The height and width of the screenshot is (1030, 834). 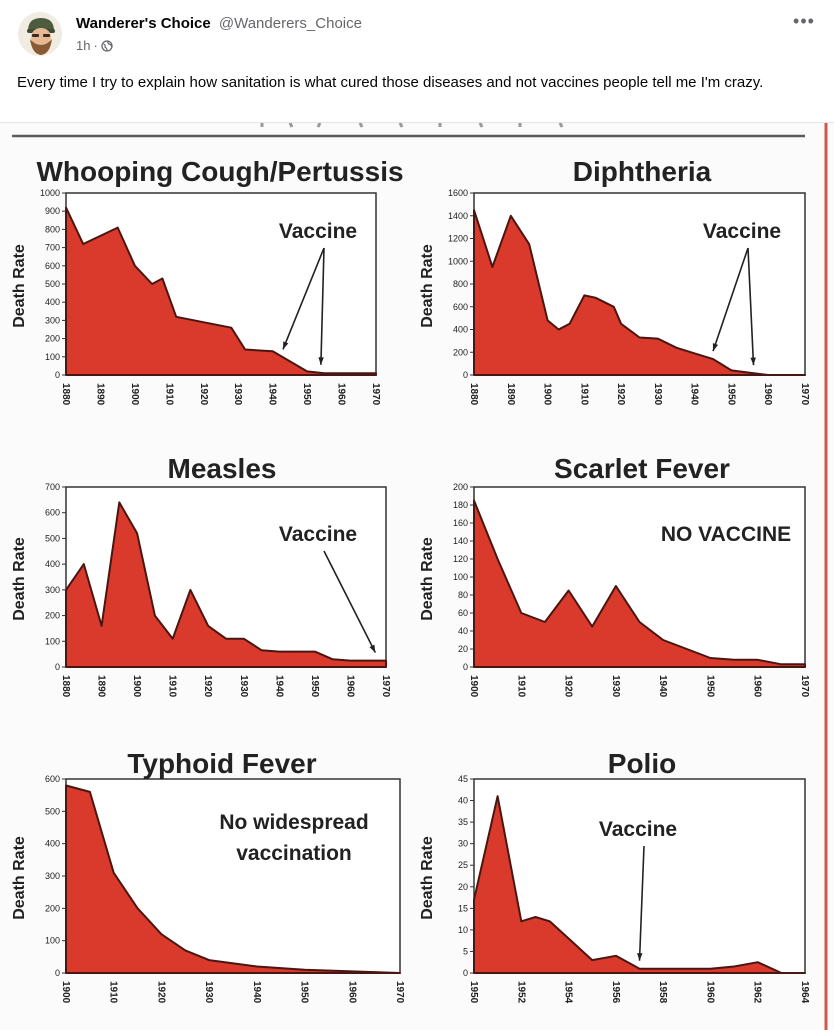 What do you see at coordinates (662, 992) in the screenshot?
I see `x-tick-label: 1958` at bounding box center [662, 992].